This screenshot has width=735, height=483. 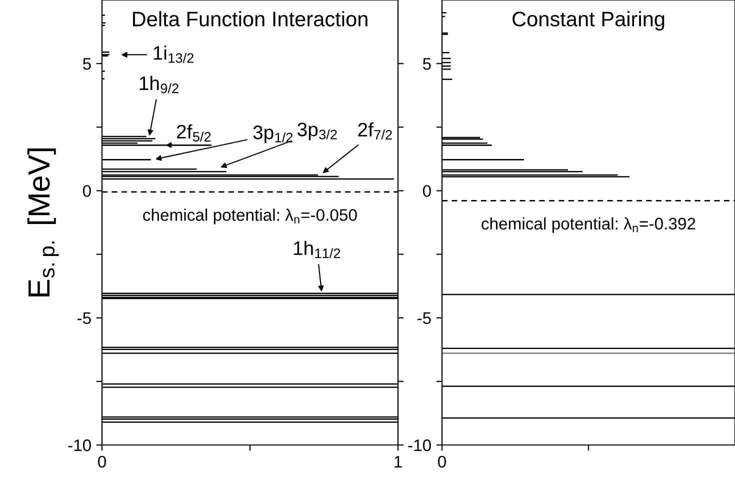 What do you see at coordinates (250, 18) in the screenshot?
I see `chart-title: Delta Function Interaction` at bounding box center [250, 18].